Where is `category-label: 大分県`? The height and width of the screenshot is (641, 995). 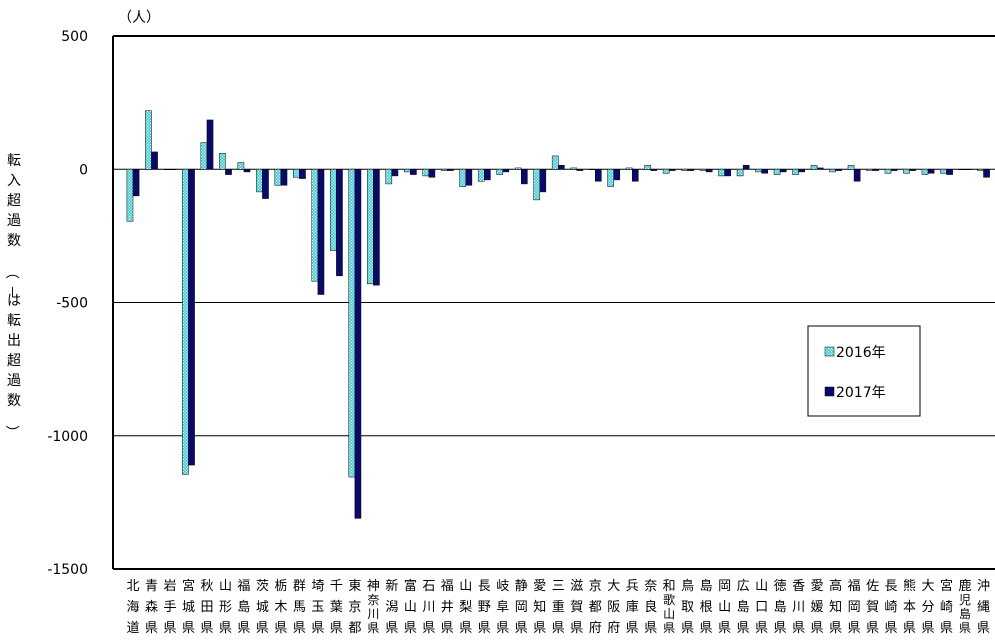
category-label: 大分県 is located at coordinates (928, 607).